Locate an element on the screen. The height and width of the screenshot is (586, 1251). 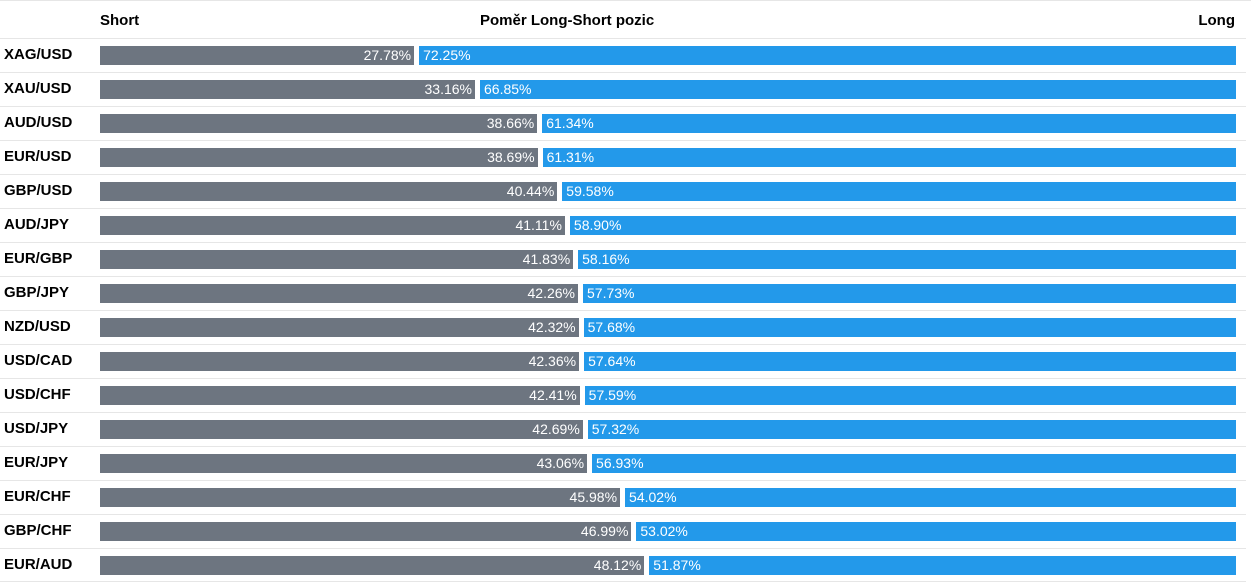
category-label: EUR/JPY is located at coordinates (36, 462).